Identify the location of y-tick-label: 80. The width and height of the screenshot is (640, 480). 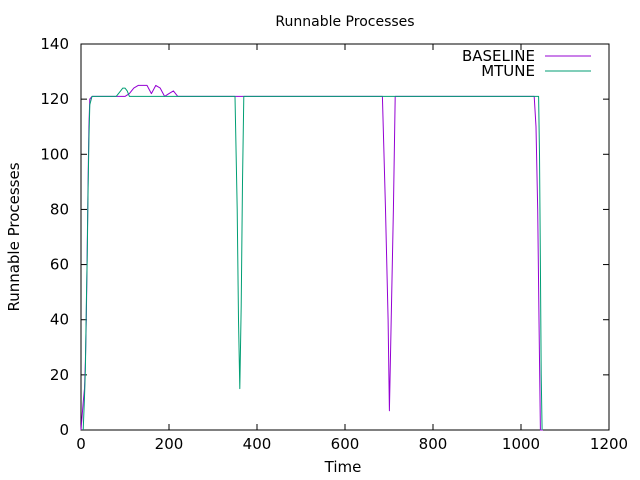
(59, 209).